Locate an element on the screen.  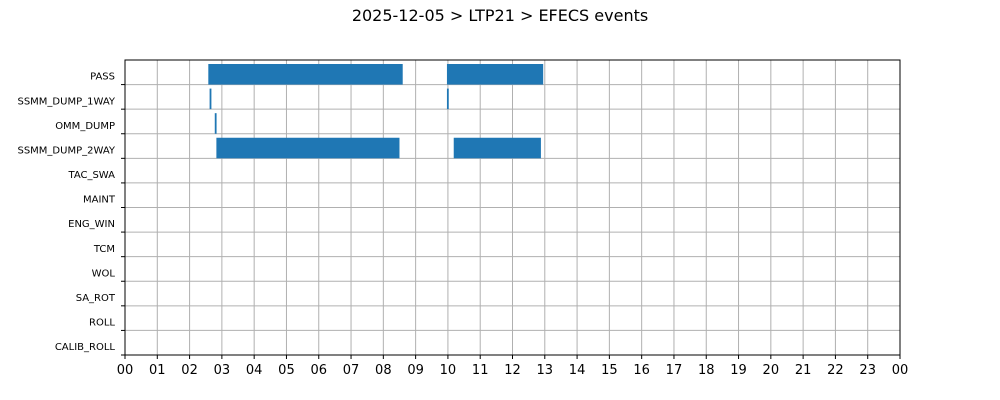
x-tick-label: 18 is located at coordinates (706, 370).